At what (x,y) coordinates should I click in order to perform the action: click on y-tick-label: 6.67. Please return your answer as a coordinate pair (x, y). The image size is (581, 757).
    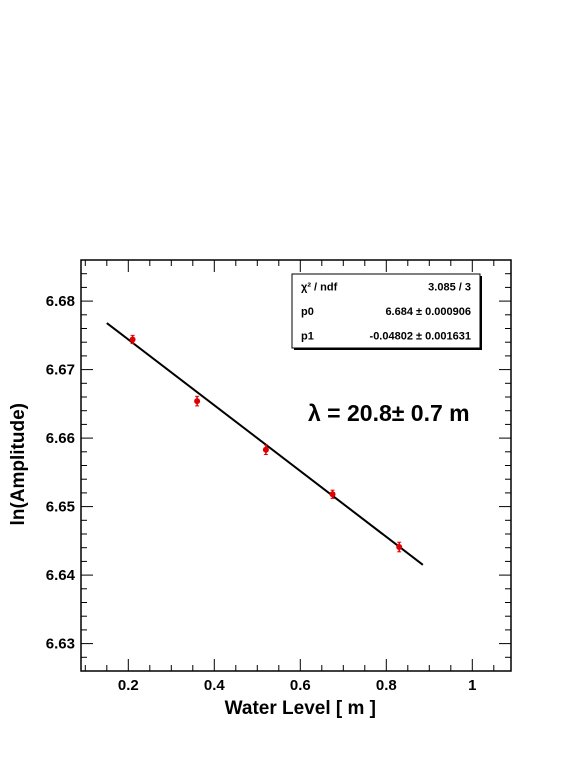
    Looking at the image, I should click on (60, 370).